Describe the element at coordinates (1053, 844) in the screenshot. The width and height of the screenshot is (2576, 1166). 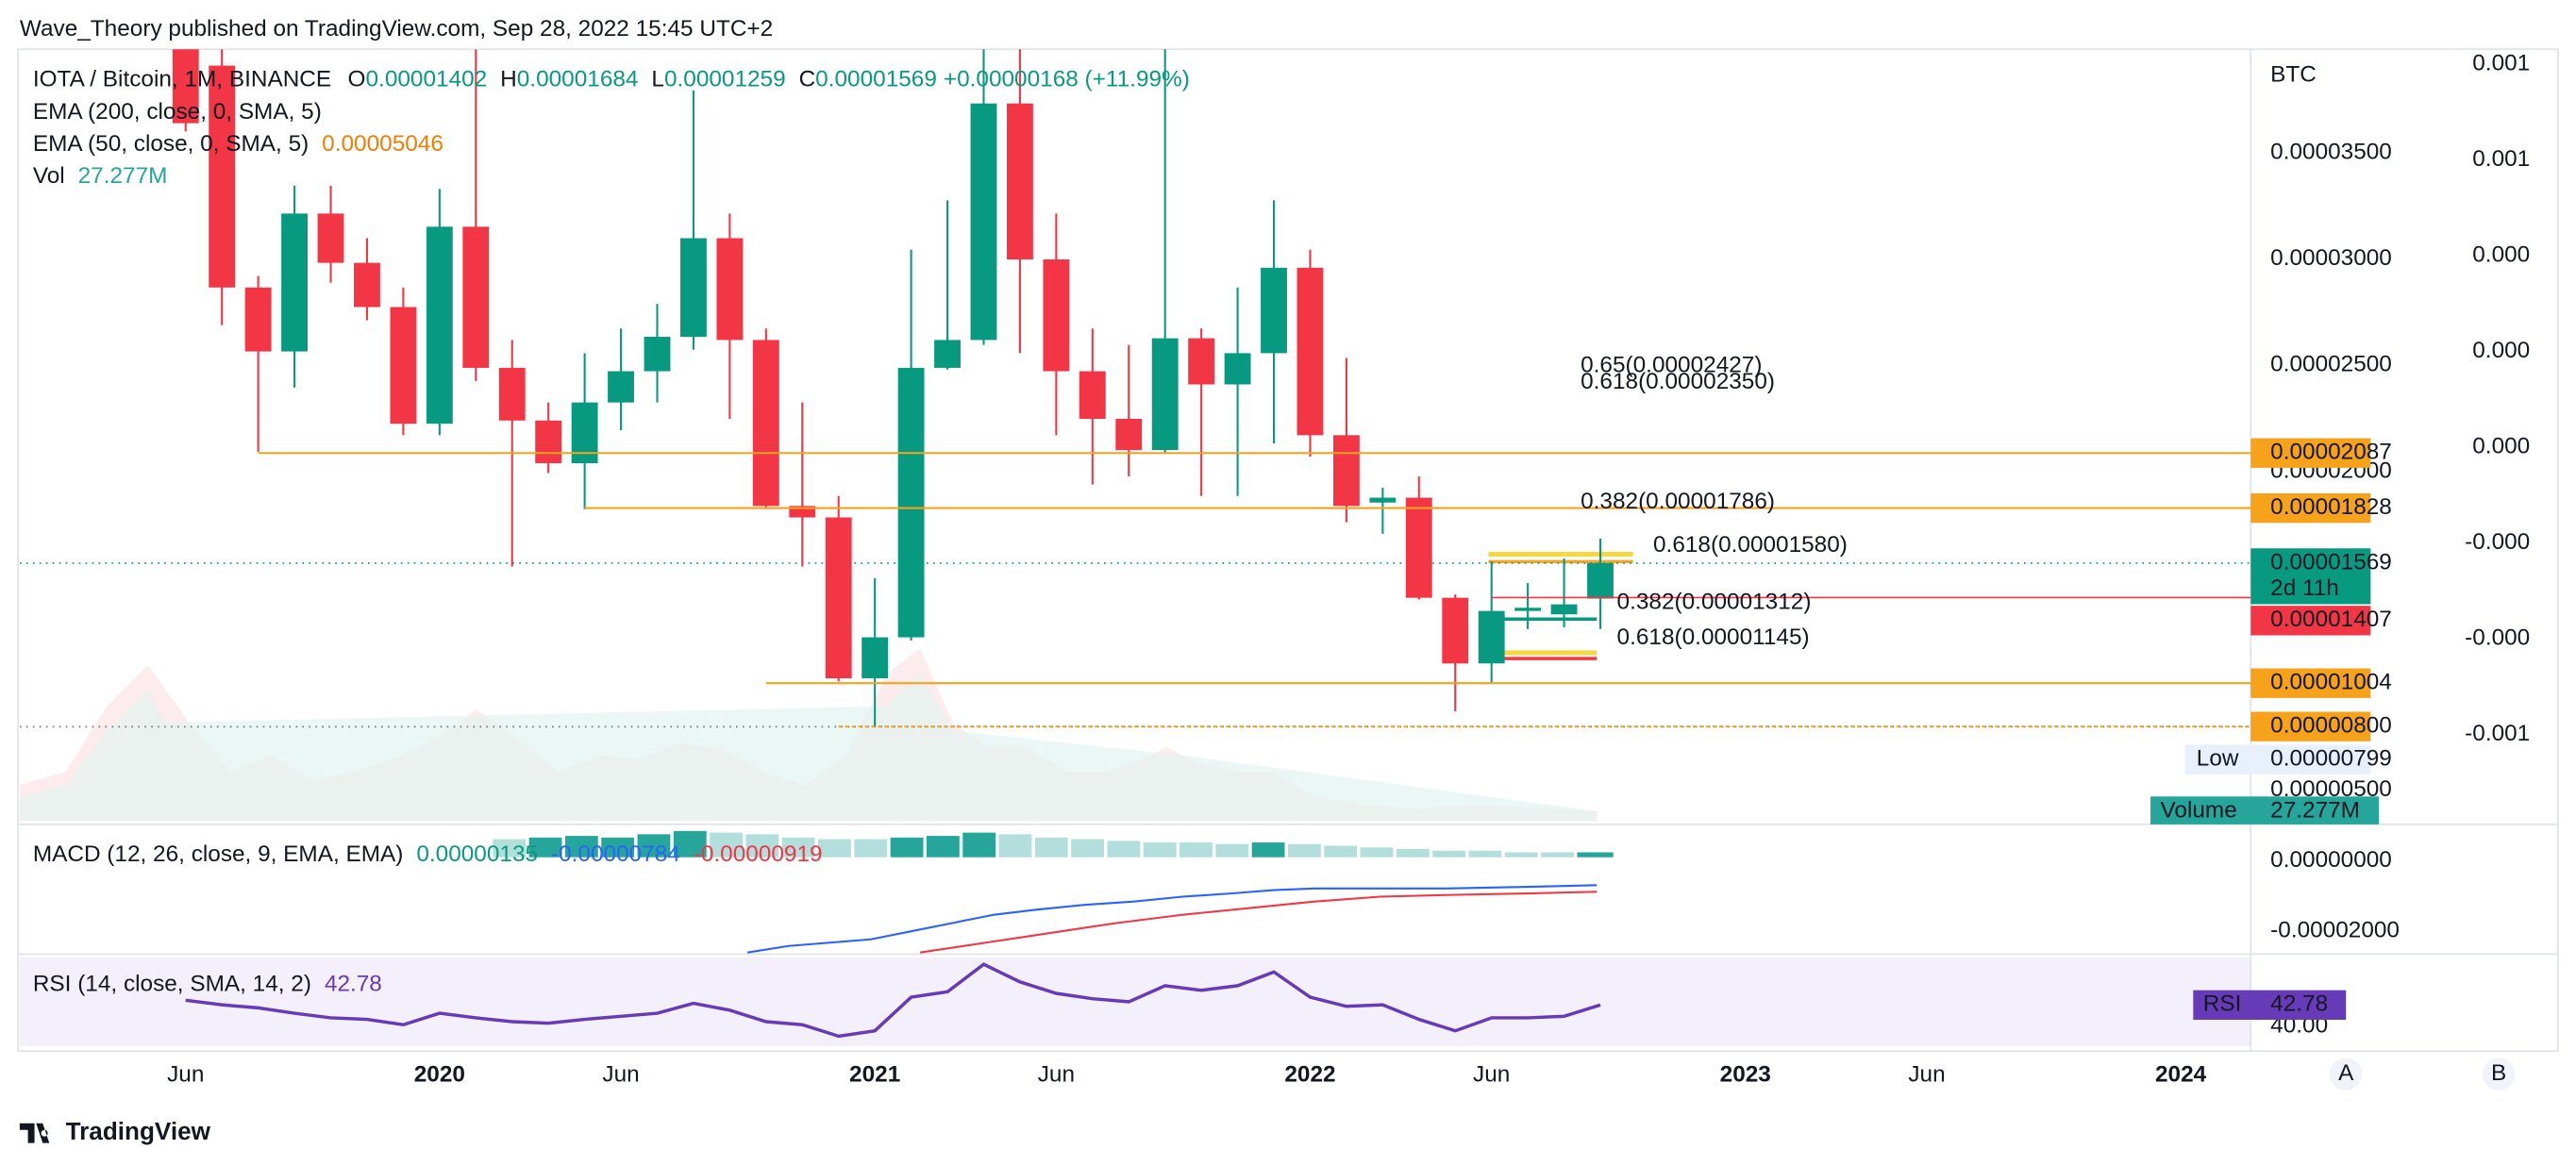
I see `macd-histogram` at that location.